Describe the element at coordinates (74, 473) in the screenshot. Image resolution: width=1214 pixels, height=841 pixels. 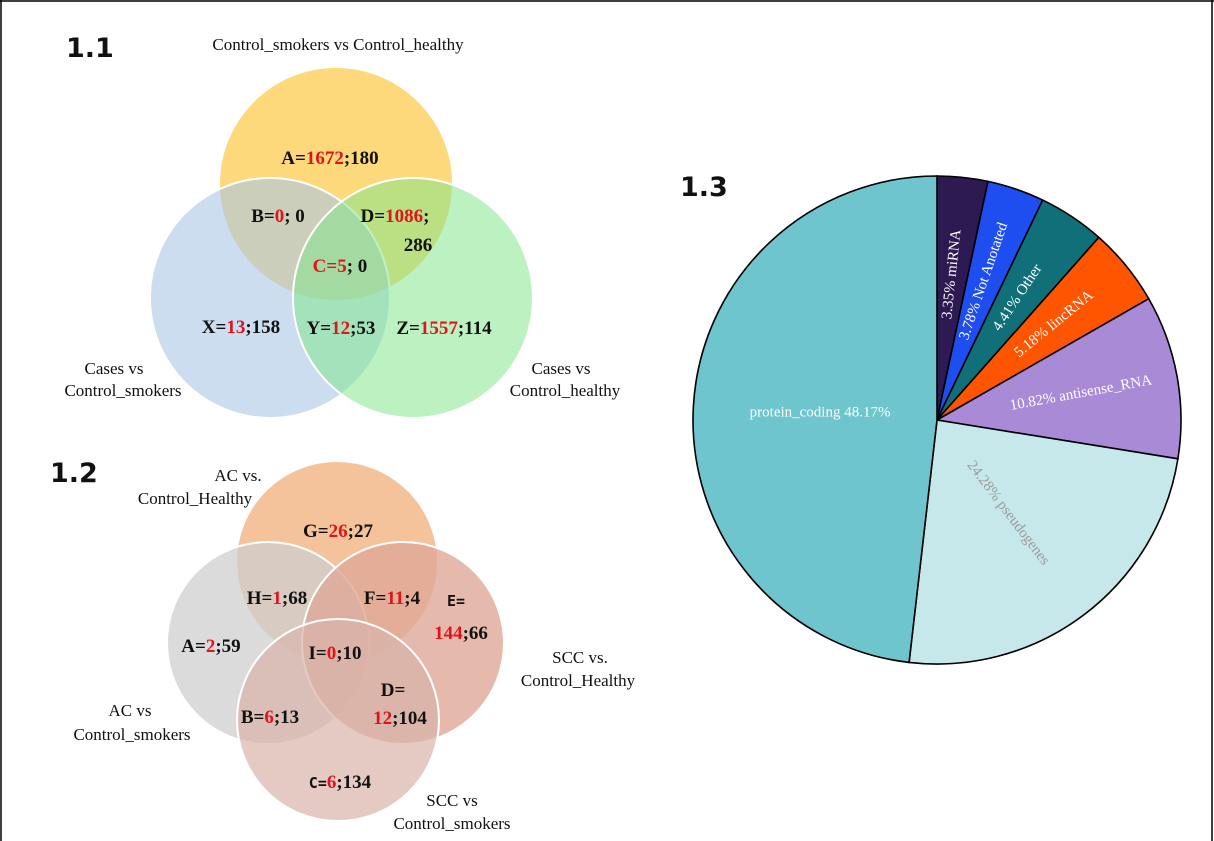
I see `panel-label-1-2: 1.2` at that location.